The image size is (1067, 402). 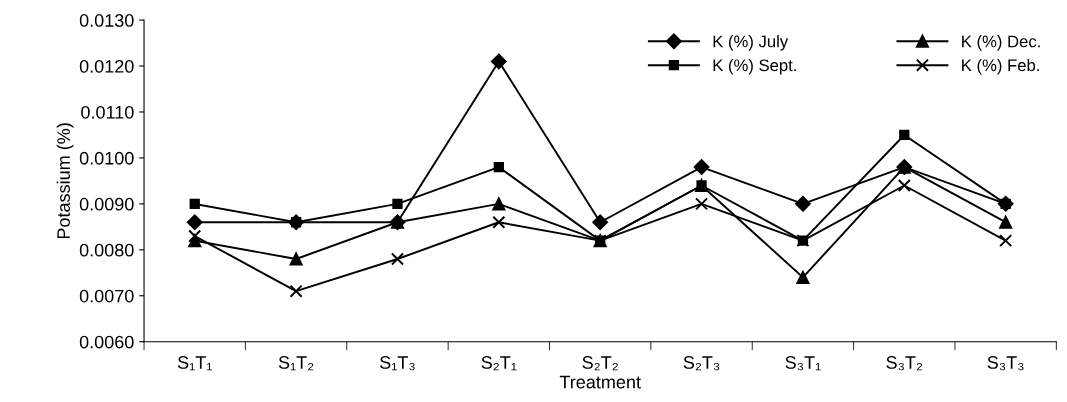 I want to click on x-tick-label: S₃T₃, so click(x=1005, y=363).